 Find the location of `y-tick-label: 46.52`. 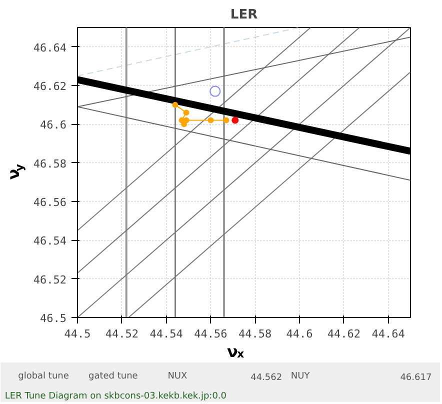

y-tick-label: 46.52 is located at coordinates (50, 279).